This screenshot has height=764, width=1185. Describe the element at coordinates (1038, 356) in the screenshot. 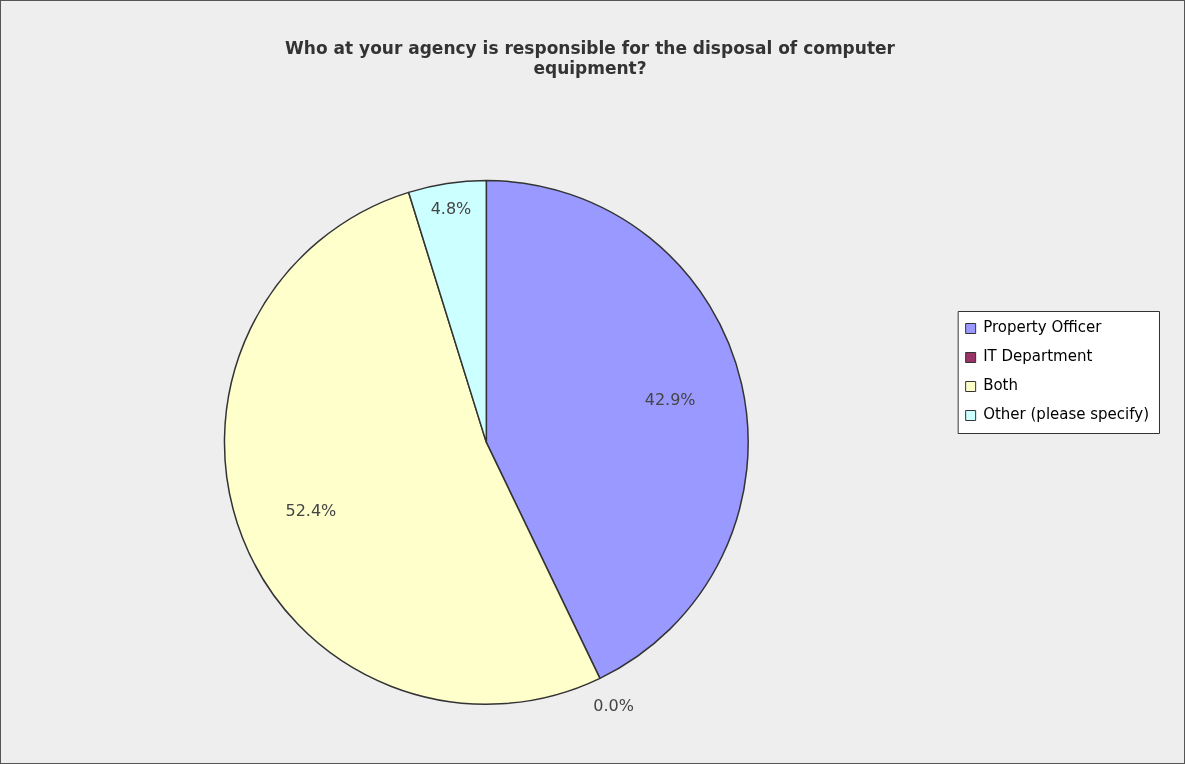

I see `legend-label: IT Department` at that location.